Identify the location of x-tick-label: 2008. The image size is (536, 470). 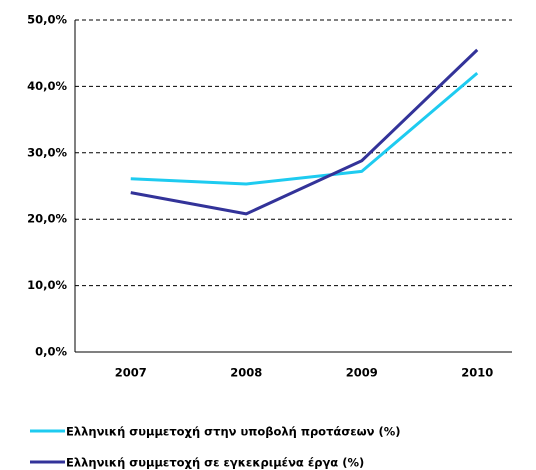
(246, 373).